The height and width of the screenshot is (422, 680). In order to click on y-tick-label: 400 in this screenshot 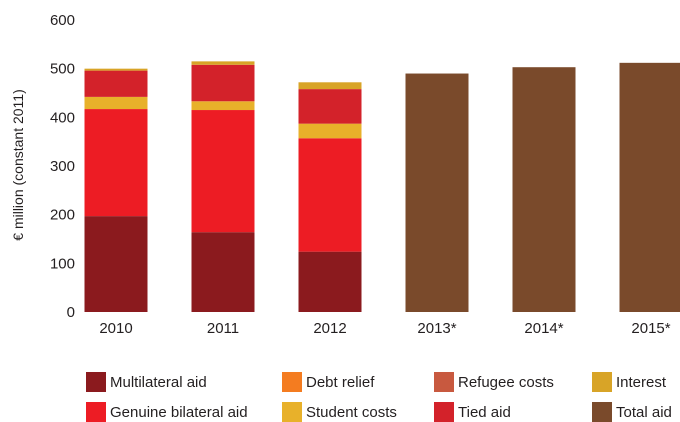, I will do `click(62, 117)`.